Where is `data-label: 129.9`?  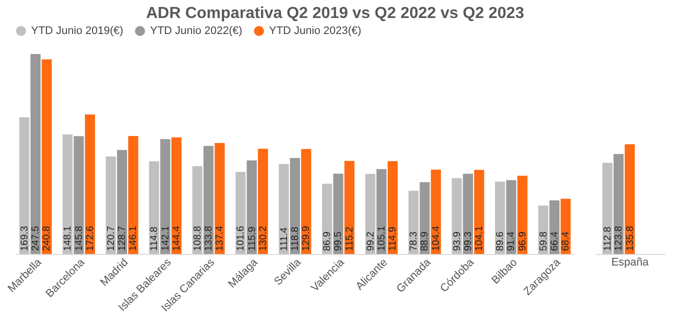
data-label: 129.9 is located at coordinates (306, 238).